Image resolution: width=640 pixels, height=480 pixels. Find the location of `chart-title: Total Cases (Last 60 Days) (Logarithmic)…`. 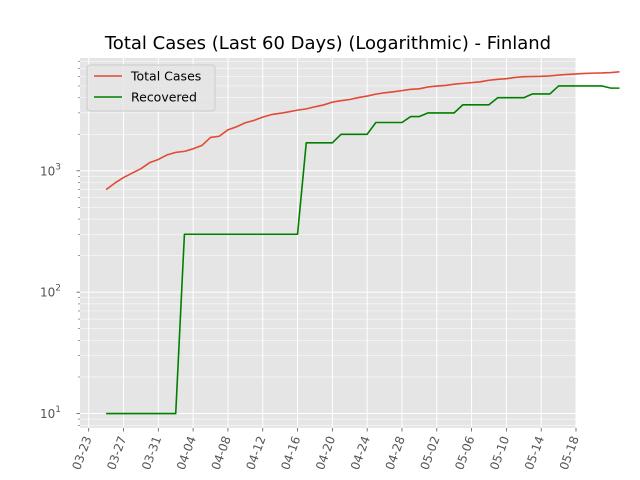

chart-title: Total Cases (Last 60 Days) (Logarithmic)… is located at coordinates (327, 43).